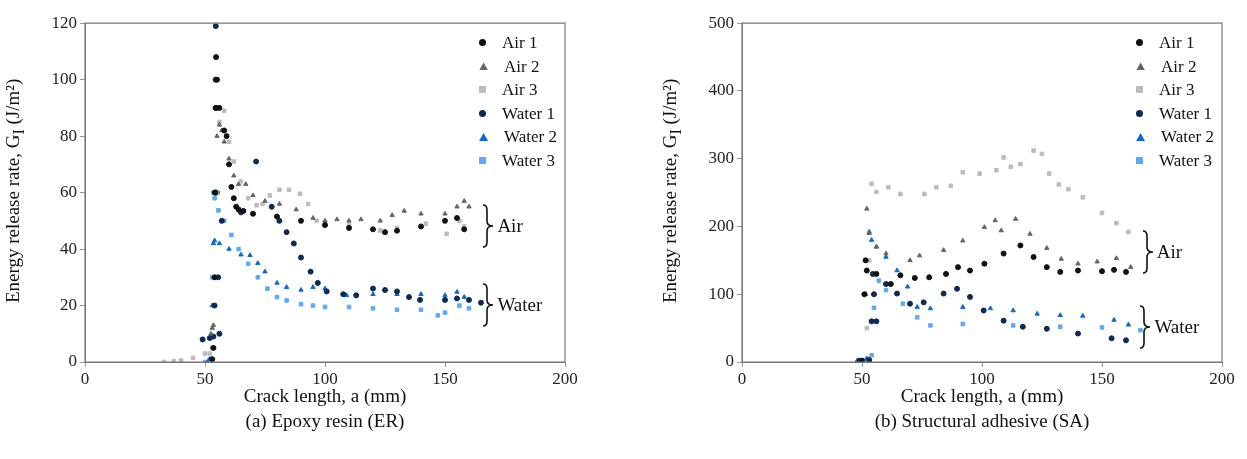 This screenshot has width=1247, height=459. I want to click on y-tick-label: 120, so click(64, 22).